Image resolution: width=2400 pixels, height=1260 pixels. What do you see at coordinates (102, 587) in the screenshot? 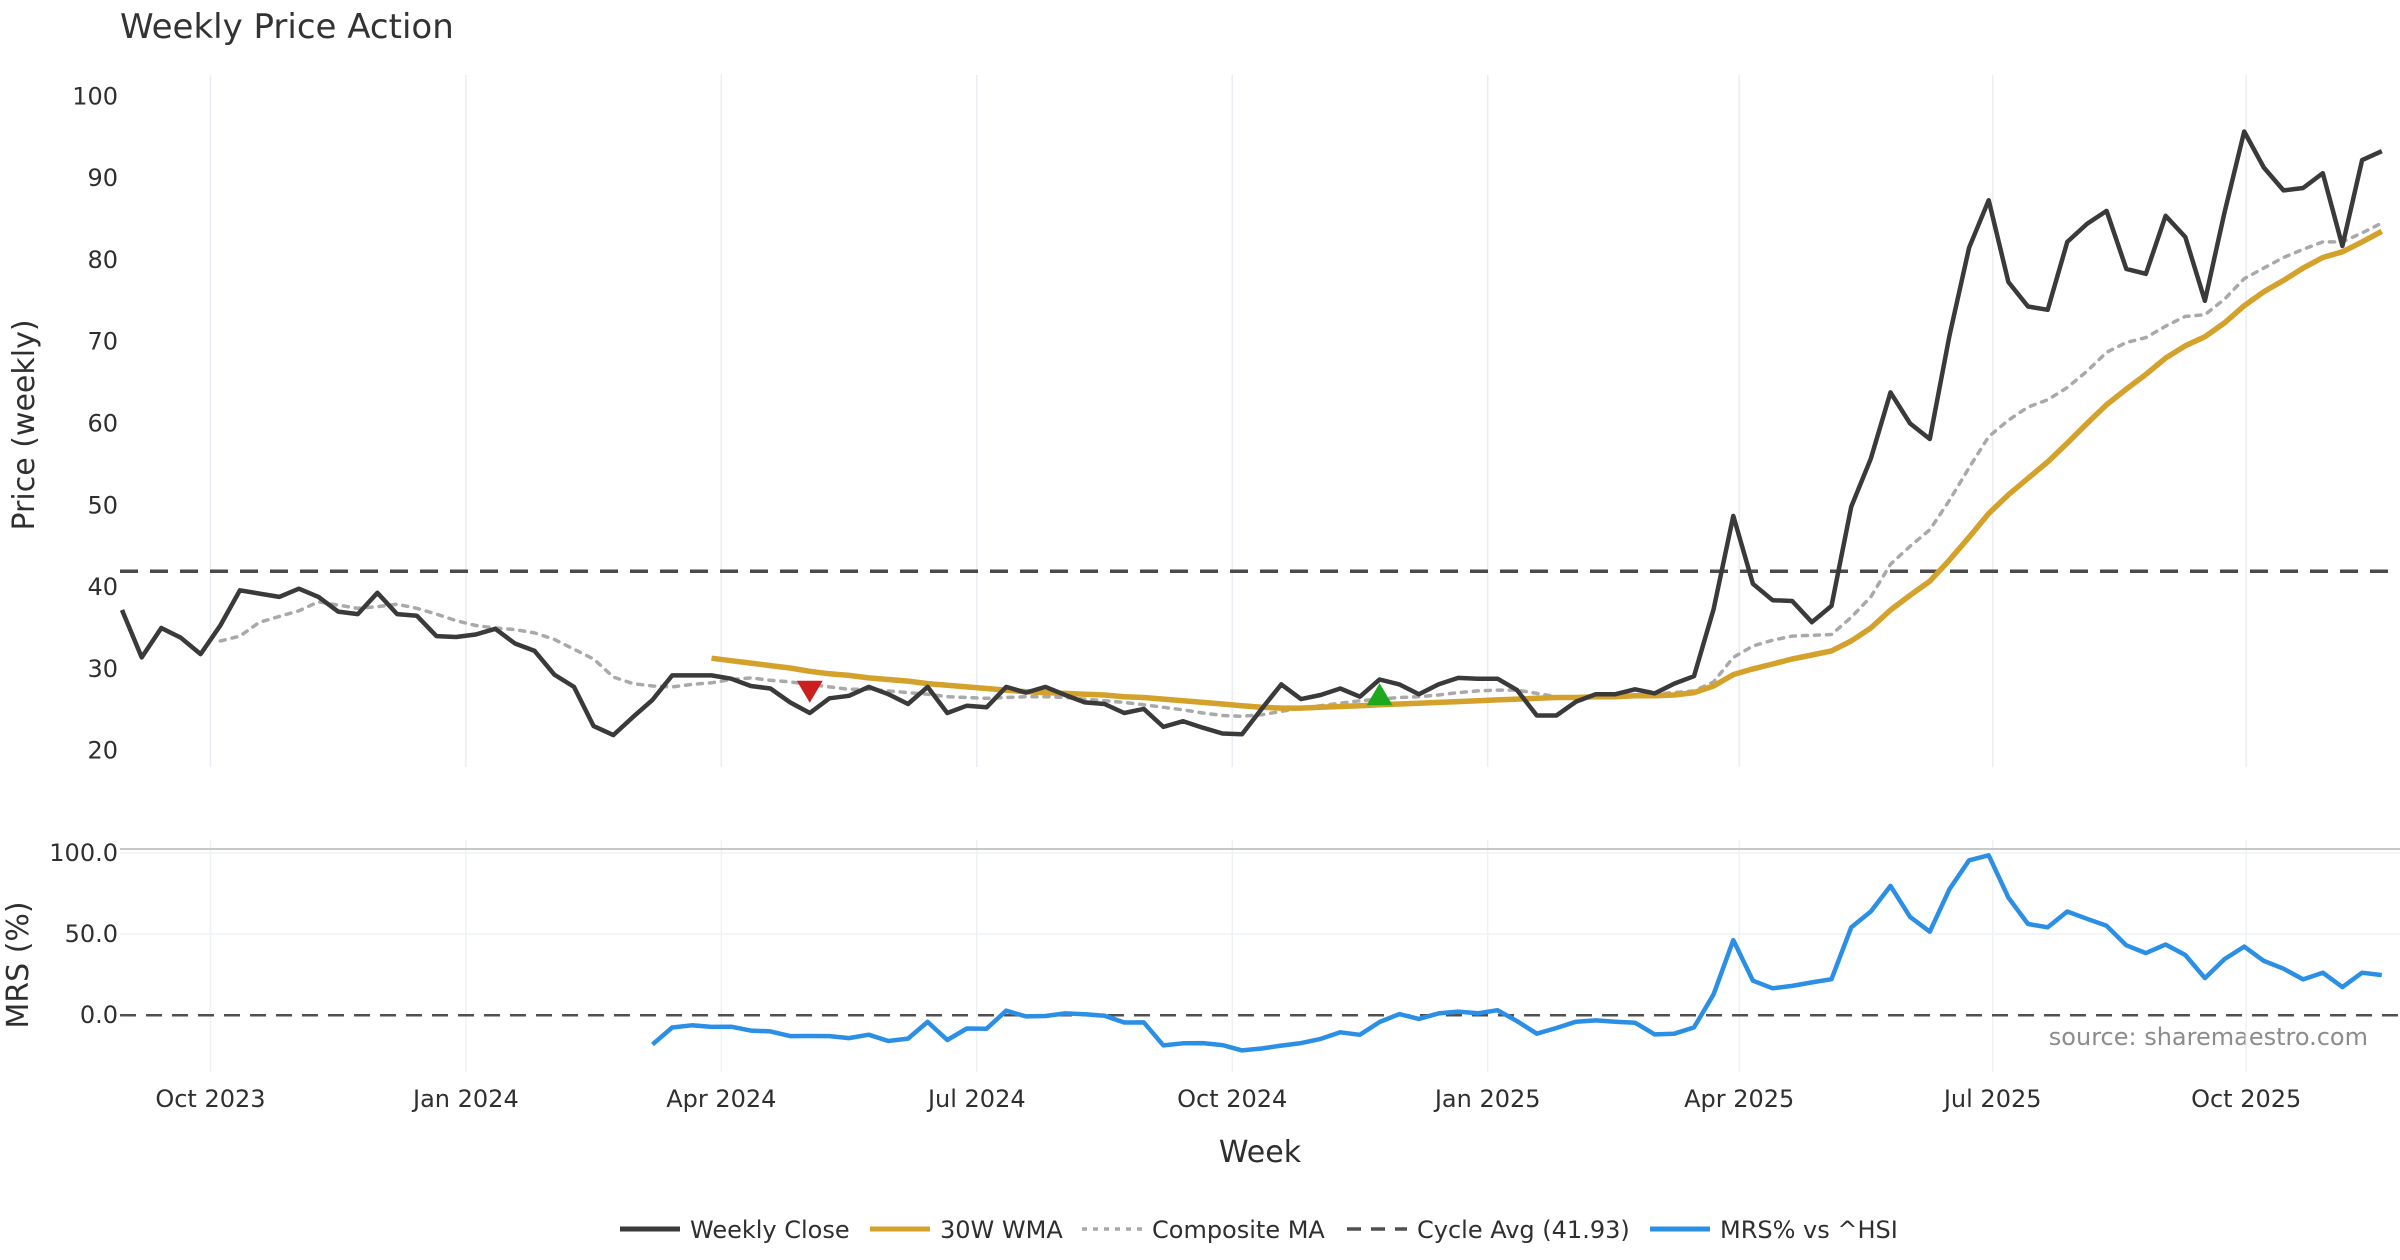
I see `price-y-tick-label: 40` at bounding box center [102, 587].